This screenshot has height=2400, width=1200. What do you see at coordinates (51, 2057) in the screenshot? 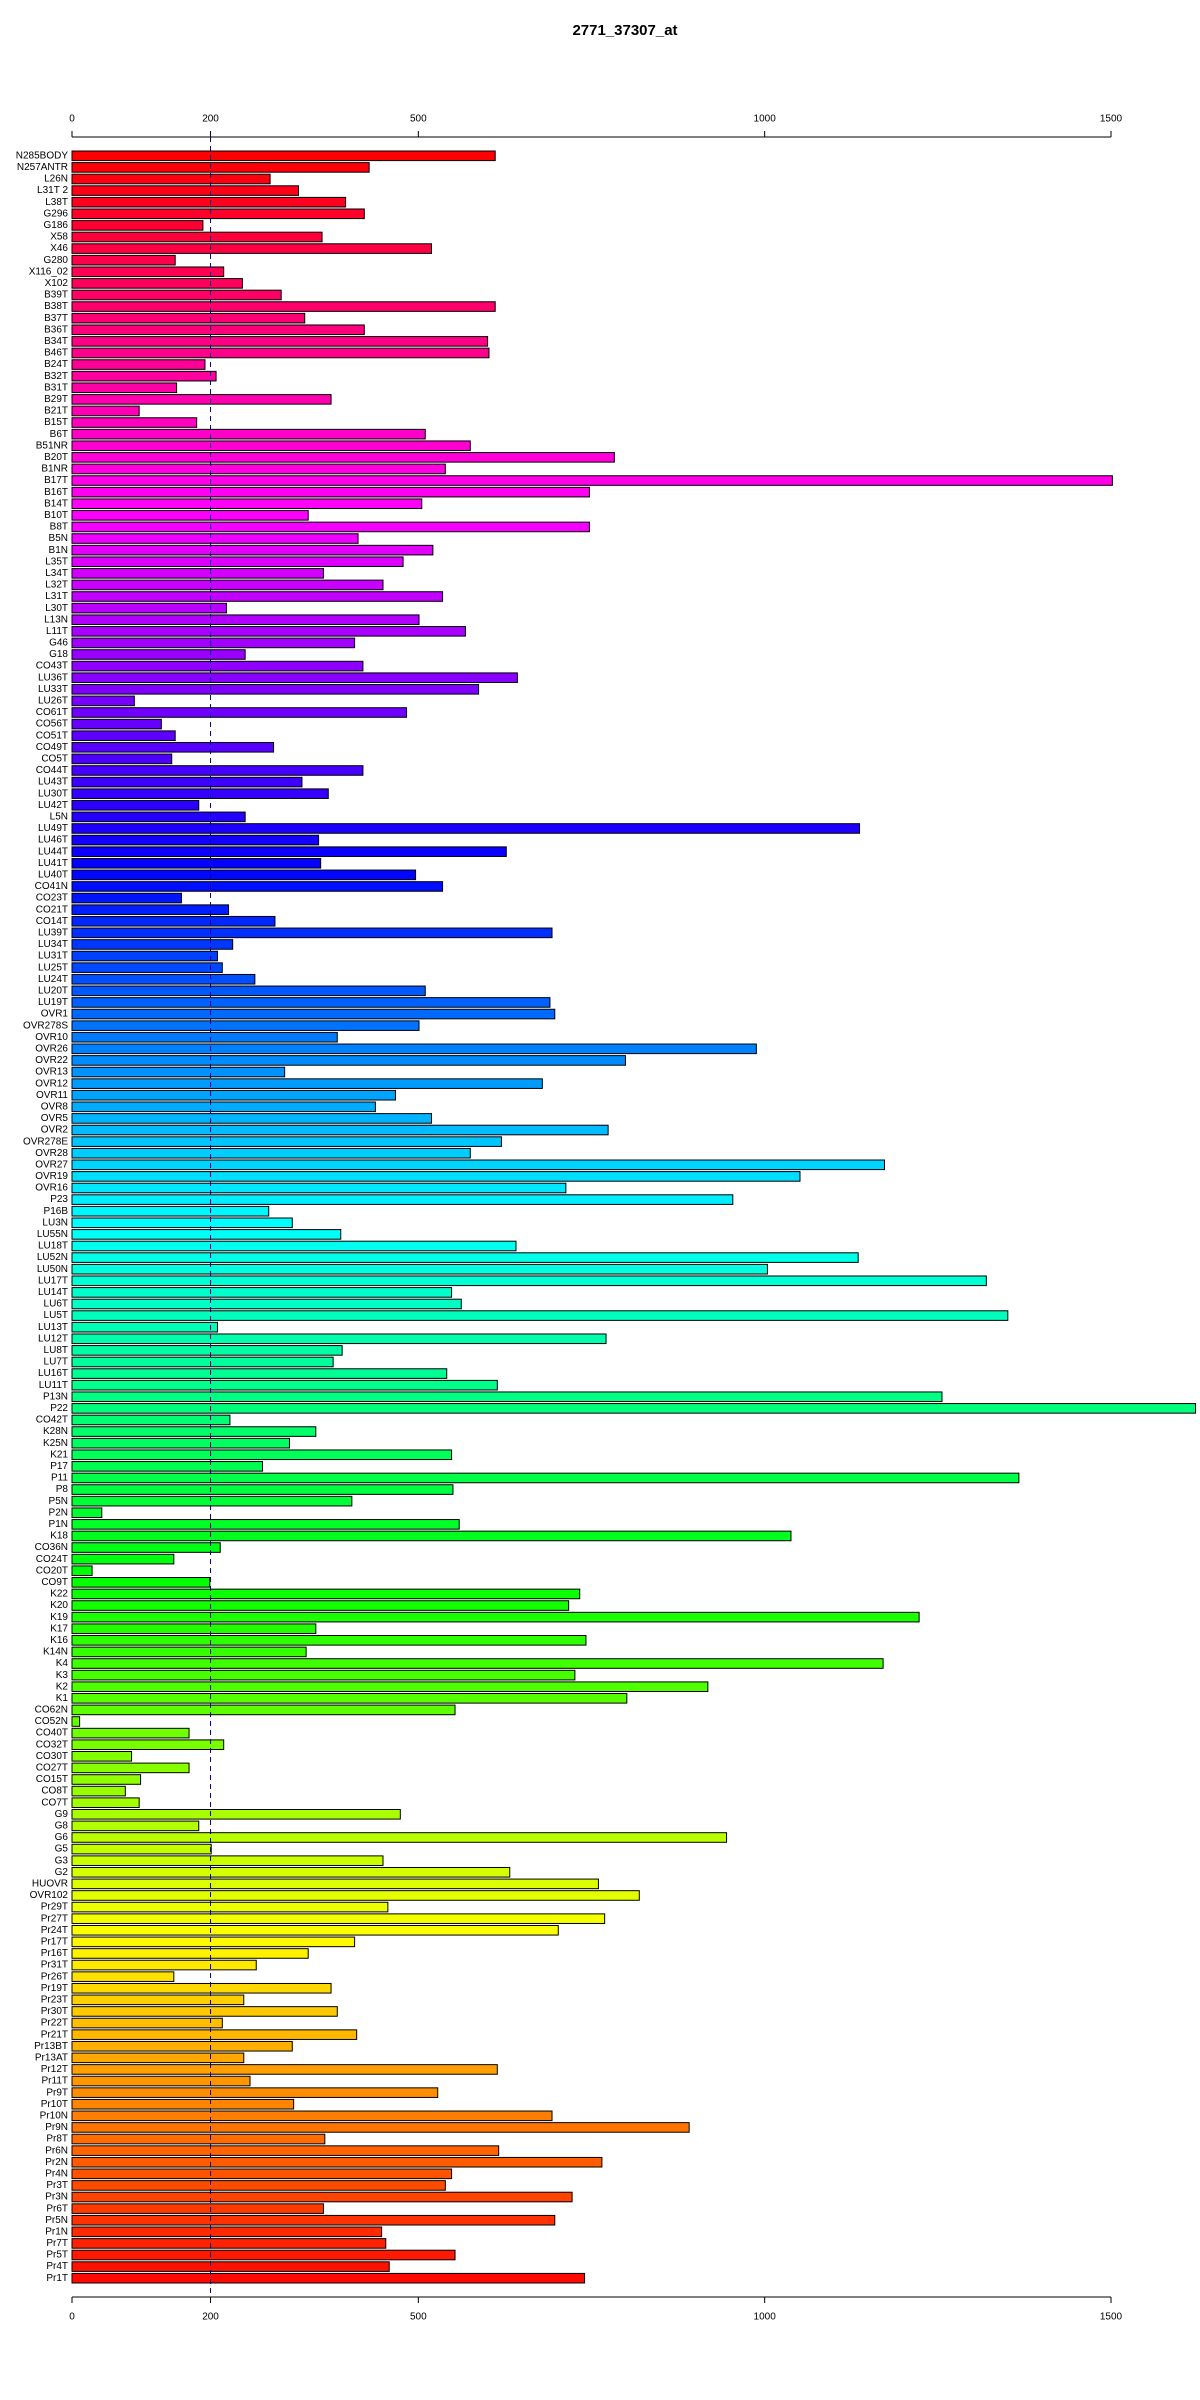
I see `y-tick-label: Pr13AT` at bounding box center [51, 2057].